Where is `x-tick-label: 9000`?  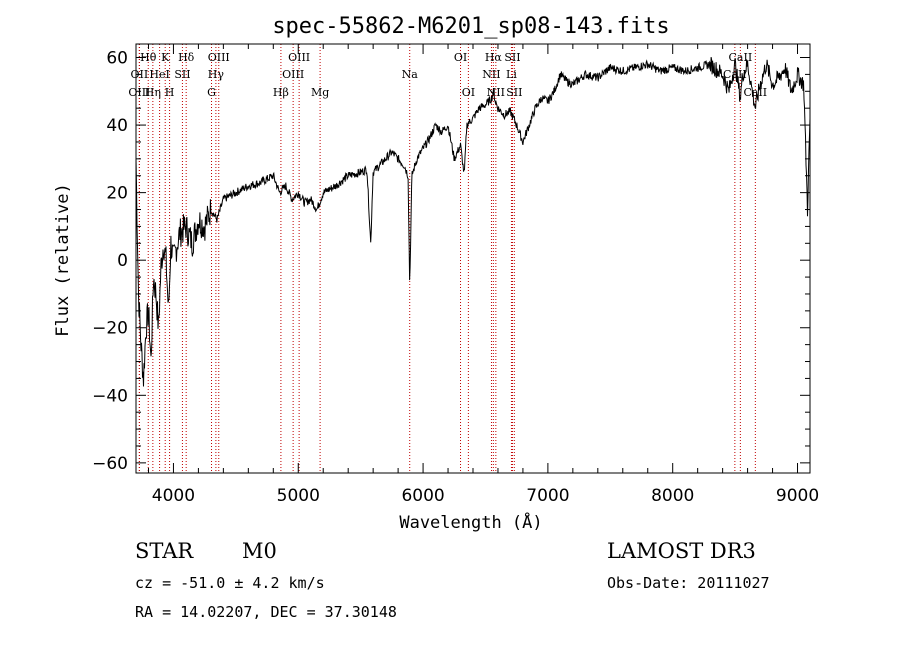
x-tick-label: 9000 is located at coordinates (797, 496).